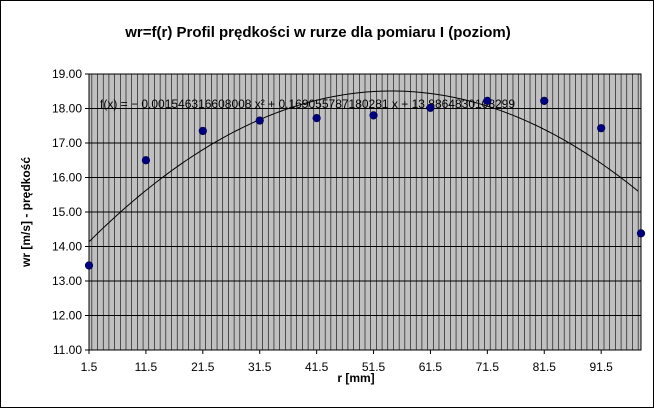 Image resolution: width=654 pixels, height=408 pixels. I want to click on x-tick-label: 51.5, so click(374, 367).